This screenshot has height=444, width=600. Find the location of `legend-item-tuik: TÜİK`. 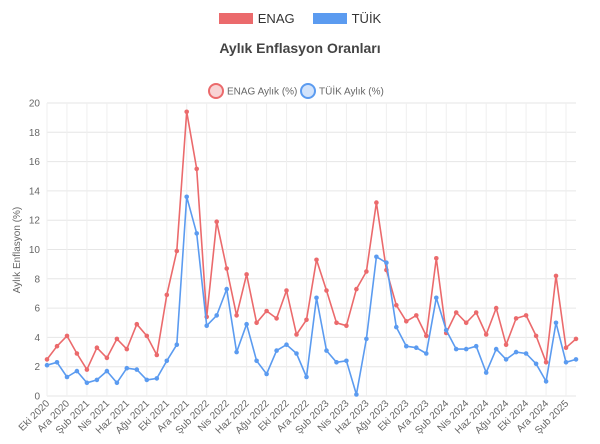

legend-item-tuik: TÜİK is located at coordinates (346, 18).